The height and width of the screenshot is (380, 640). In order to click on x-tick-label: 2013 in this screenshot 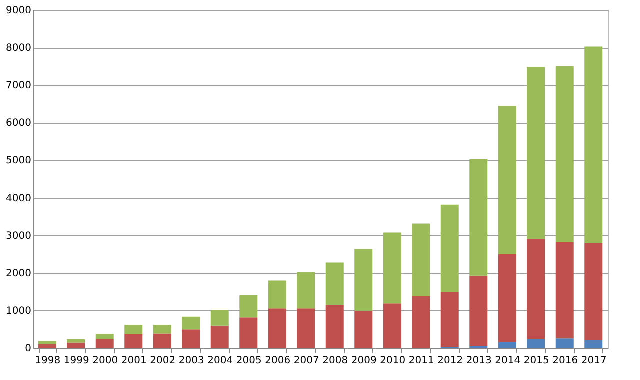, I will do `click(479, 361)`.